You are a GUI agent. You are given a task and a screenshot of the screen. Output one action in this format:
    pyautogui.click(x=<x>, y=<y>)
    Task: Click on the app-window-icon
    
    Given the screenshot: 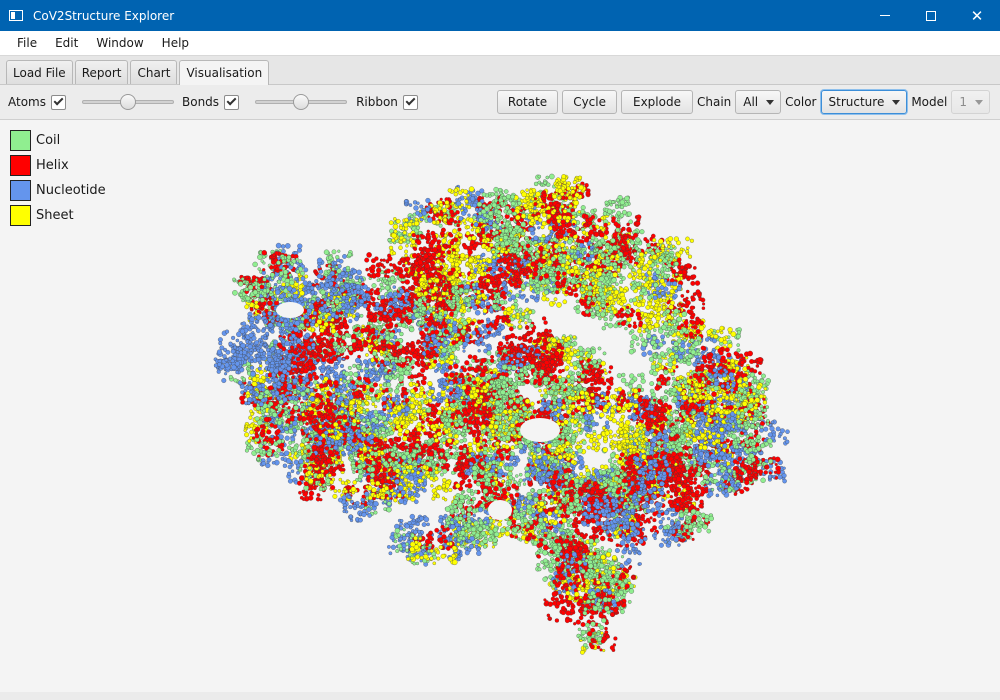 What is the action you would take?
    pyautogui.click(x=16, y=15)
    